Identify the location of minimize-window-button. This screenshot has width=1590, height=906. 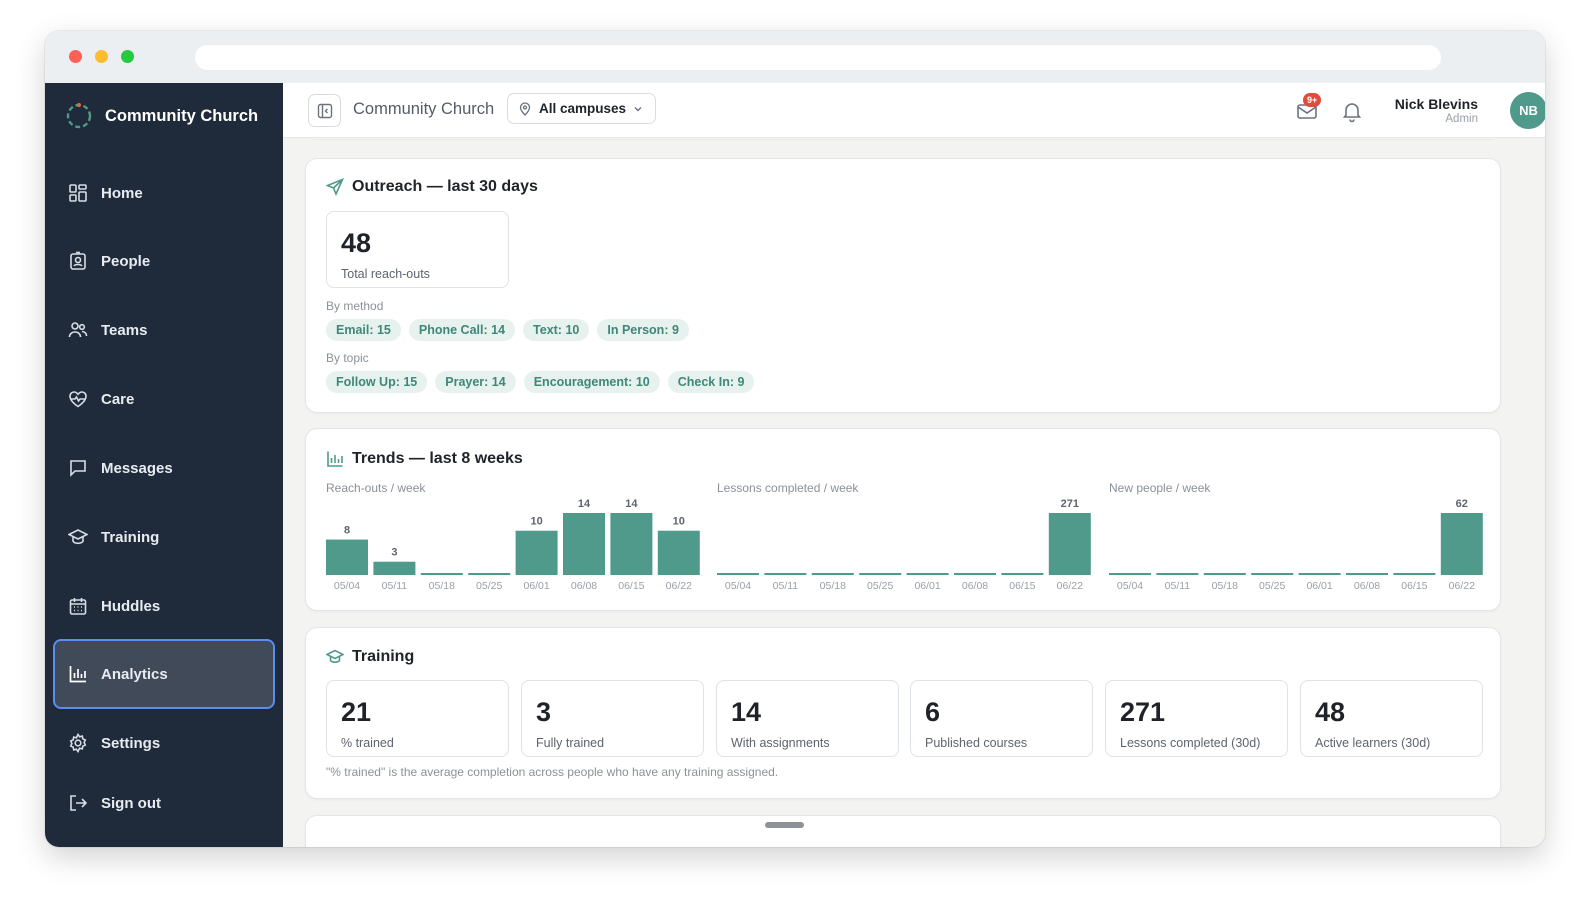
(101, 56).